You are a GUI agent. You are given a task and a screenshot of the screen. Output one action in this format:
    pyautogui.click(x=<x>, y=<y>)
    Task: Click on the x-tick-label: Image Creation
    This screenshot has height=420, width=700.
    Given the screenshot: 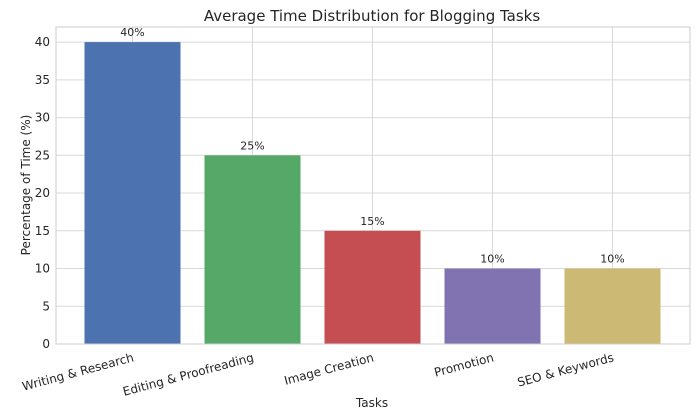 What is the action you would take?
    pyautogui.click(x=329, y=368)
    